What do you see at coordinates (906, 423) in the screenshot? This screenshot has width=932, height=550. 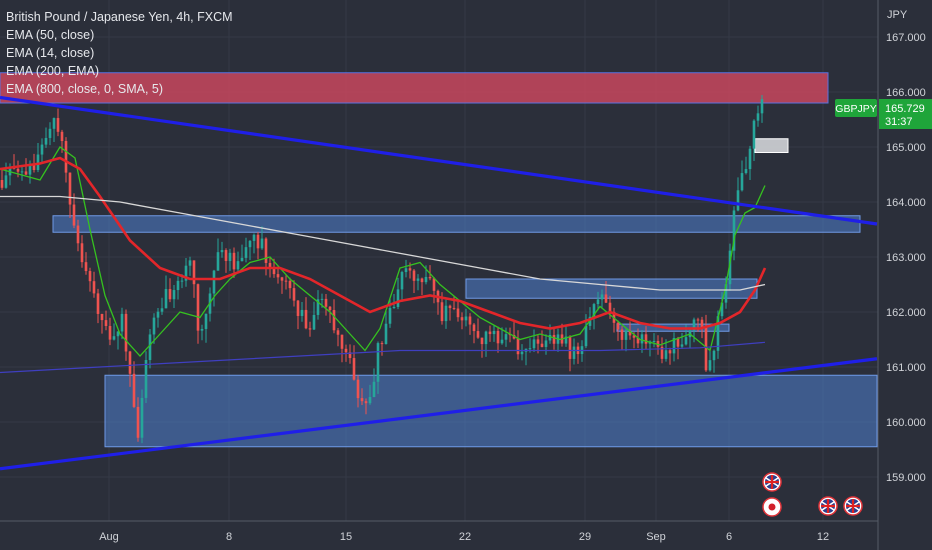 I see `price-tick-label: 160.000` at bounding box center [906, 423].